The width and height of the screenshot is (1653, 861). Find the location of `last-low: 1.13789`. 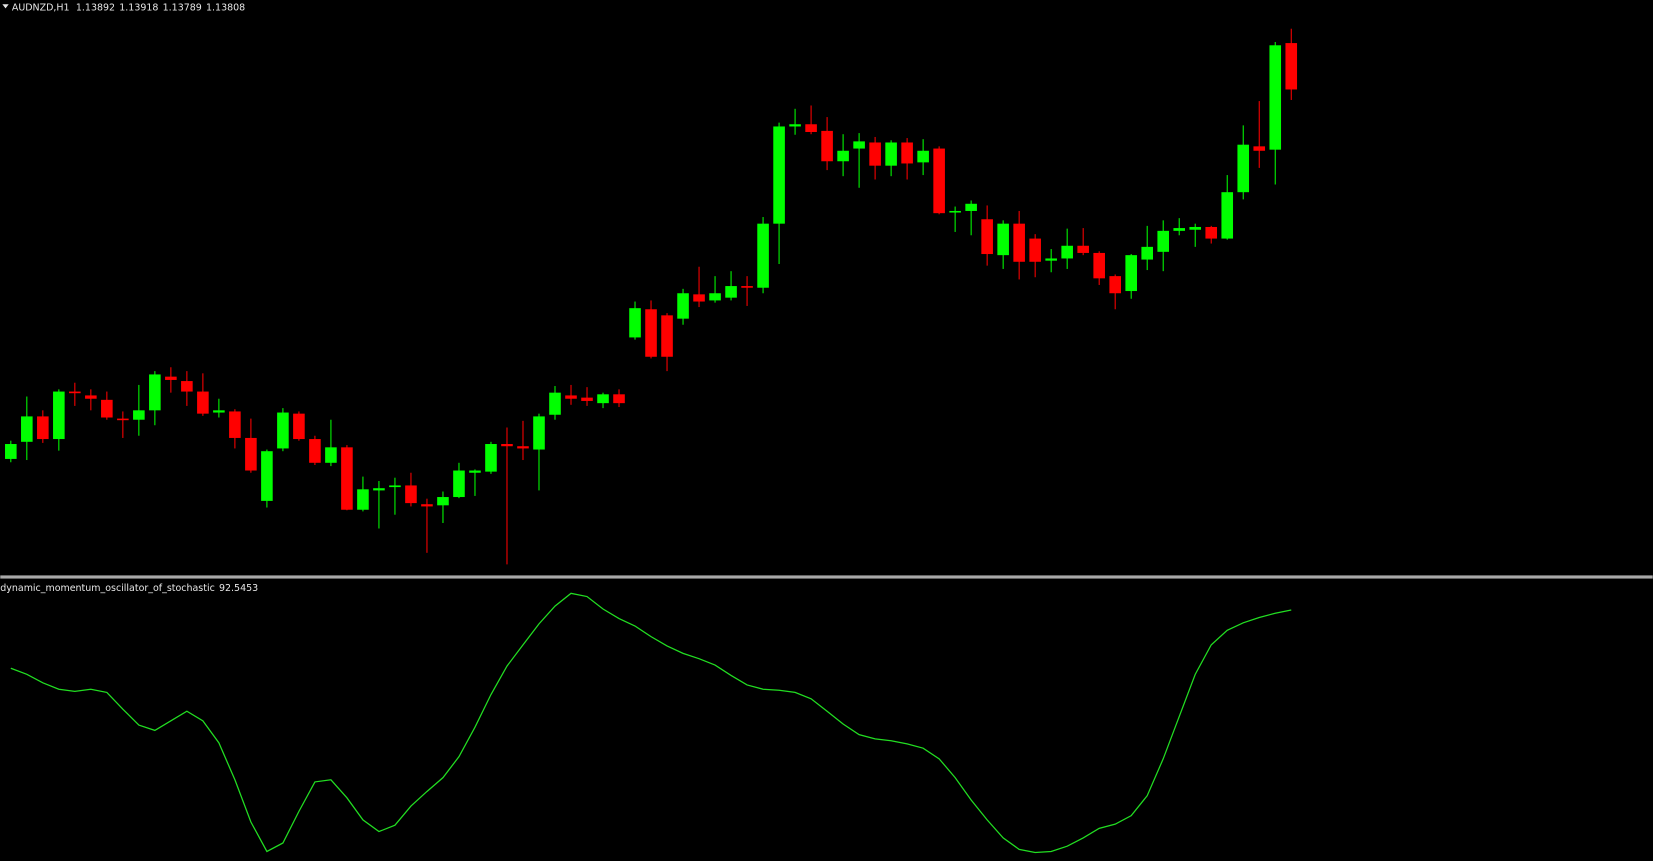

last-low: 1.13789 is located at coordinates (182, 7).